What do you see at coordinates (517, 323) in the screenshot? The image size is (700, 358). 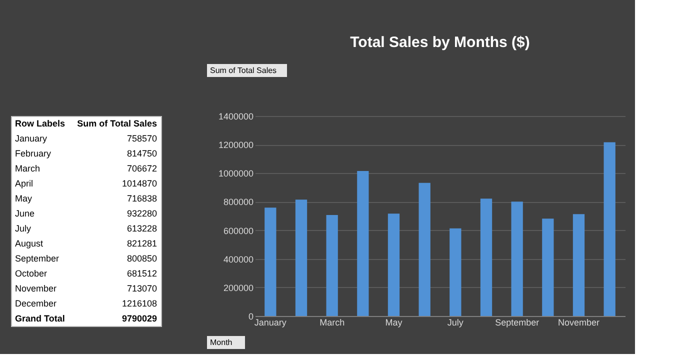 I see `x-tick-label: September` at bounding box center [517, 323].